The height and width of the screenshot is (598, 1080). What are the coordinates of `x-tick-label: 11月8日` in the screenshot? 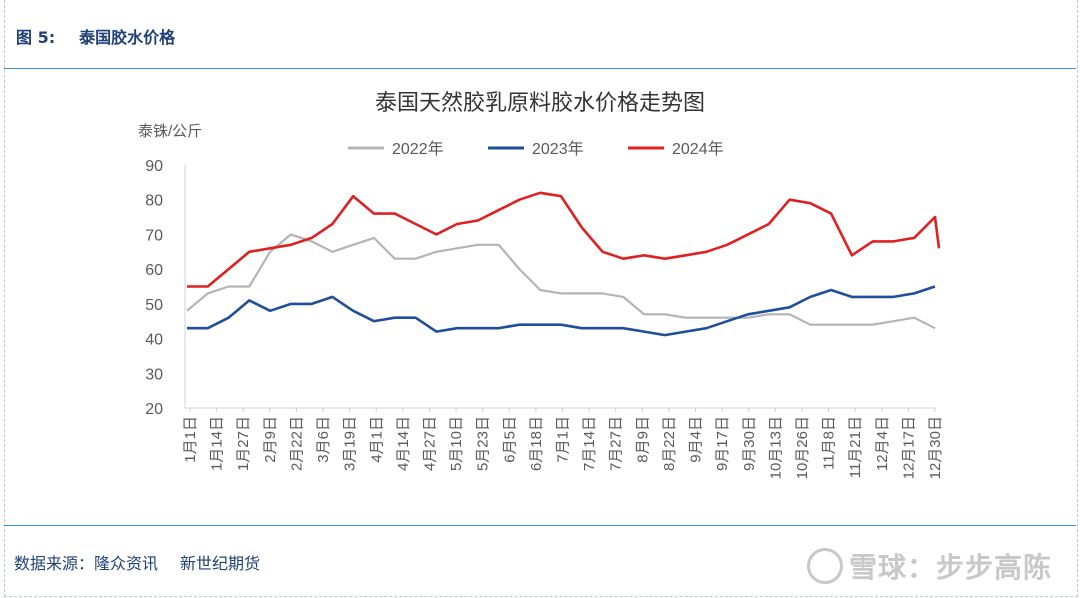 It's located at (829, 443).